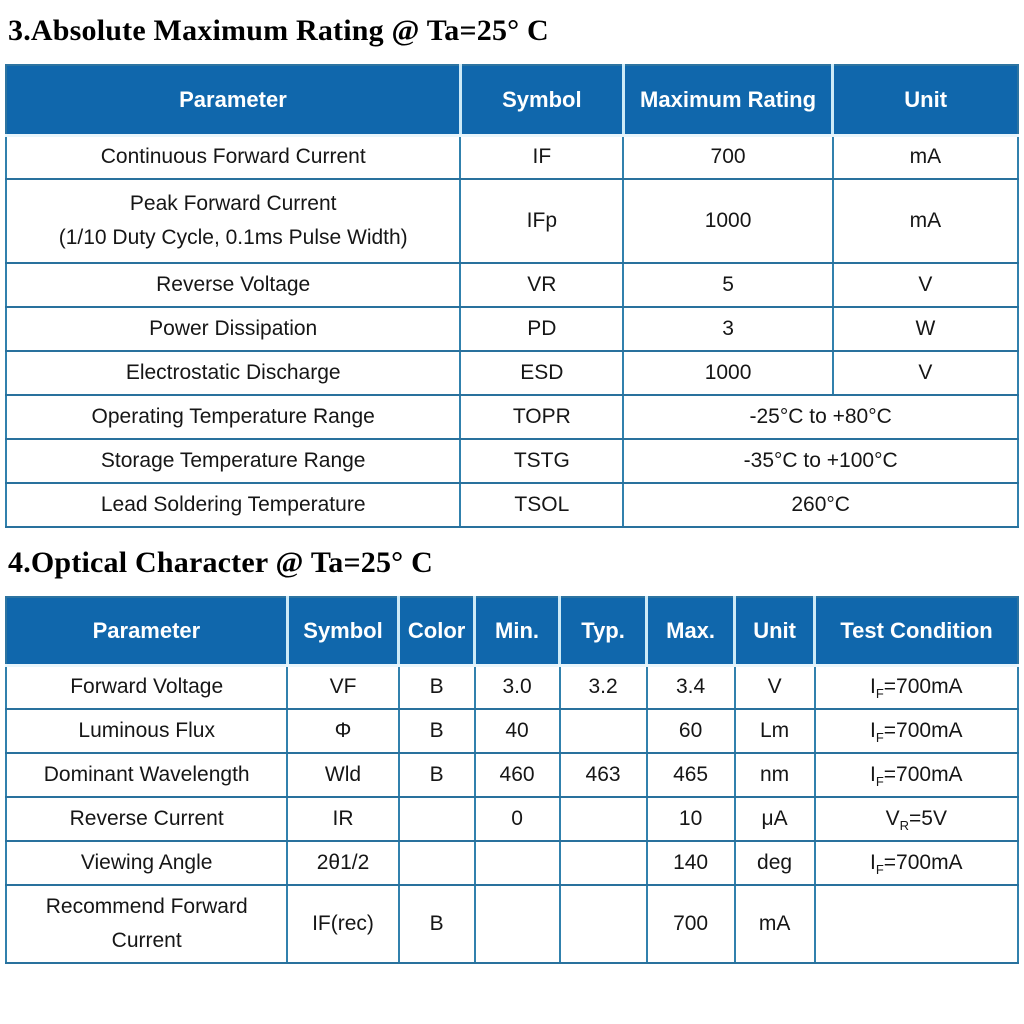 This screenshot has width=1024, height=1024. Describe the element at coordinates (542, 101) in the screenshot. I see `header-symbol: Symbol` at that location.